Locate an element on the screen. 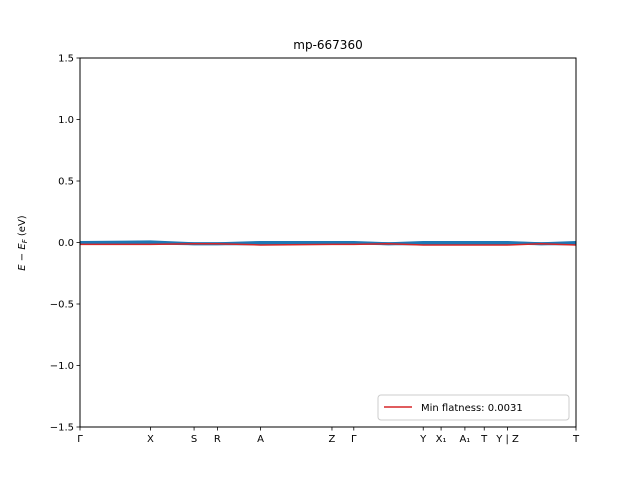 The width and height of the screenshot is (640, 480). legend: Min flatness: 0.0031 is located at coordinates (473, 407).